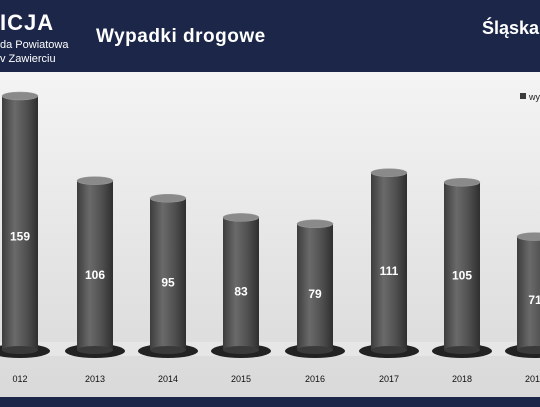  What do you see at coordinates (389, 271) in the screenshot?
I see `data-label-2017: 111` at bounding box center [389, 271].